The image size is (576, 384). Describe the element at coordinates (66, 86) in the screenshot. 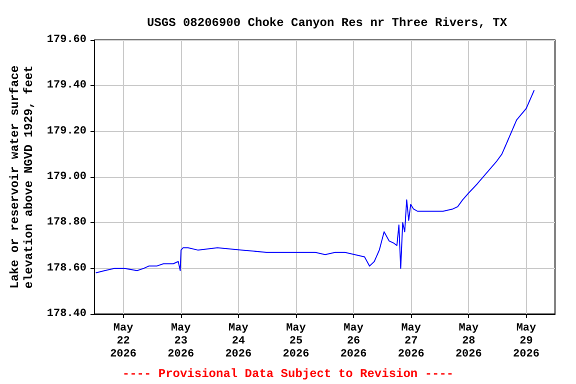

I see `y-tick-label: 179.40` at that location.